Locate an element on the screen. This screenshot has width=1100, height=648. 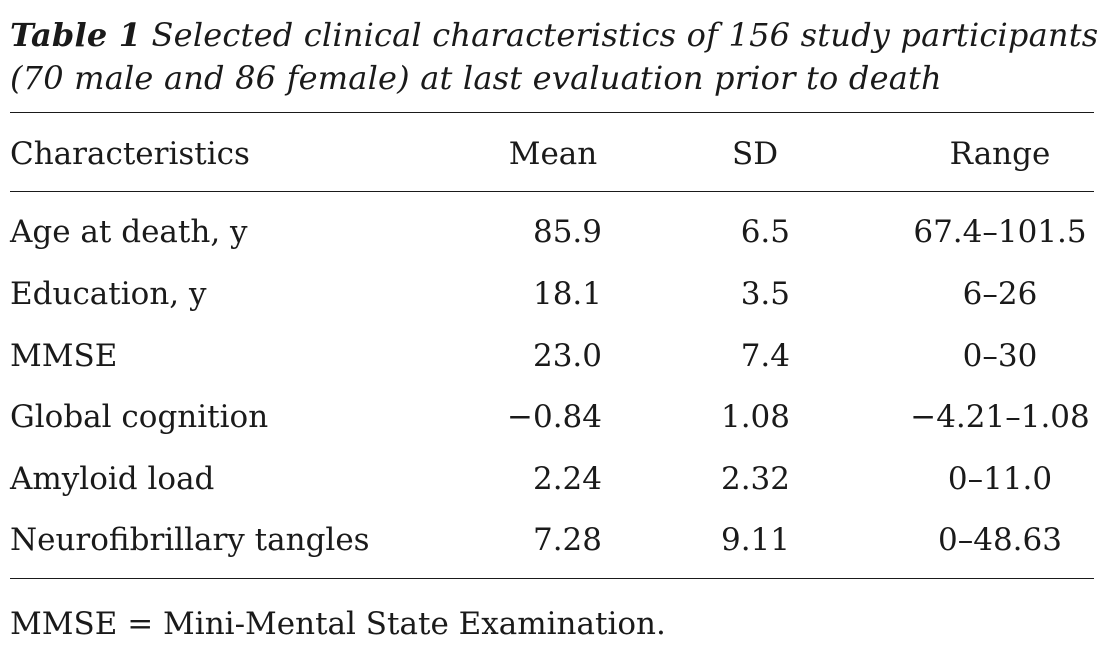
column-header-sd: SD is located at coordinates (755, 154).